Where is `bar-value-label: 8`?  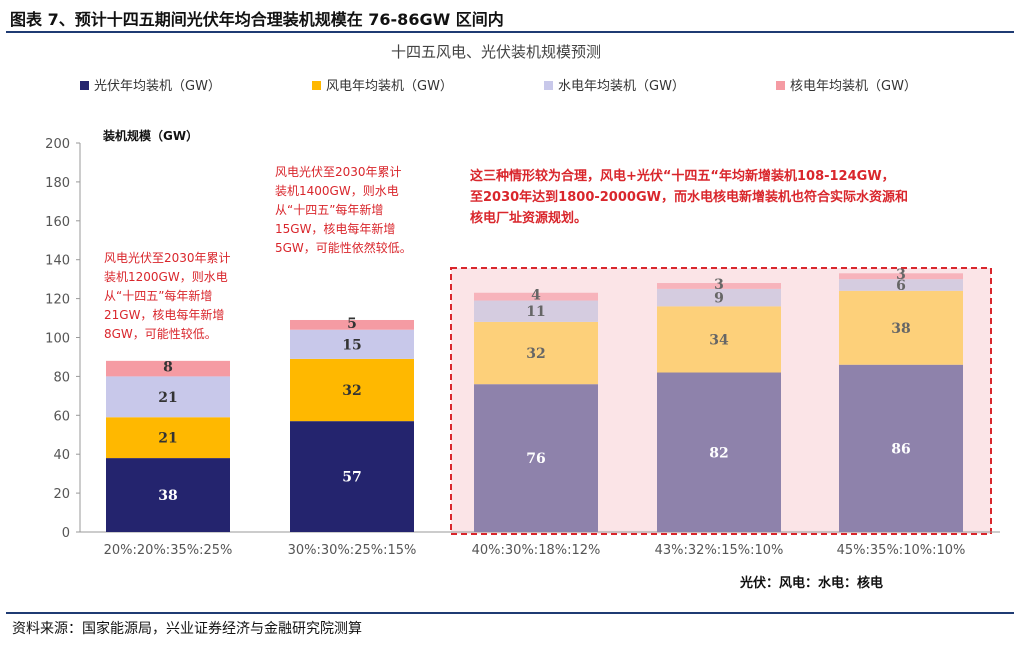 bar-value-label: 8 is located at coordinates (168, 368).